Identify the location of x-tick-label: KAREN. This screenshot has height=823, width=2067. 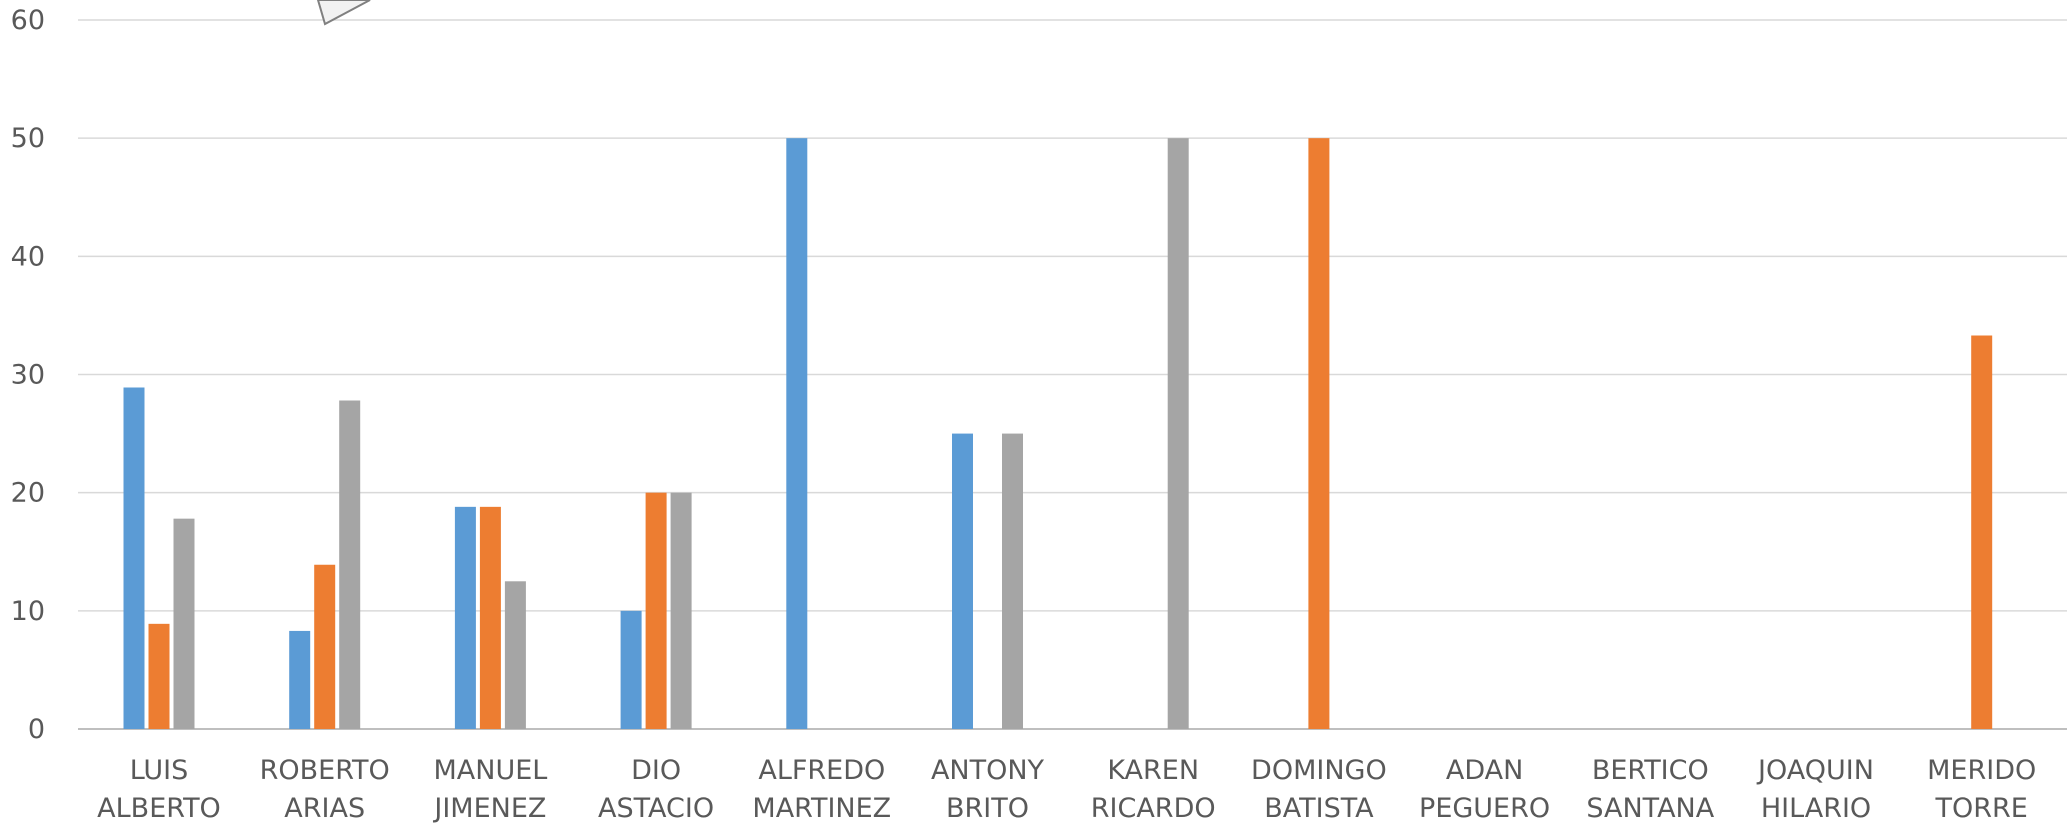
(1153, 770).